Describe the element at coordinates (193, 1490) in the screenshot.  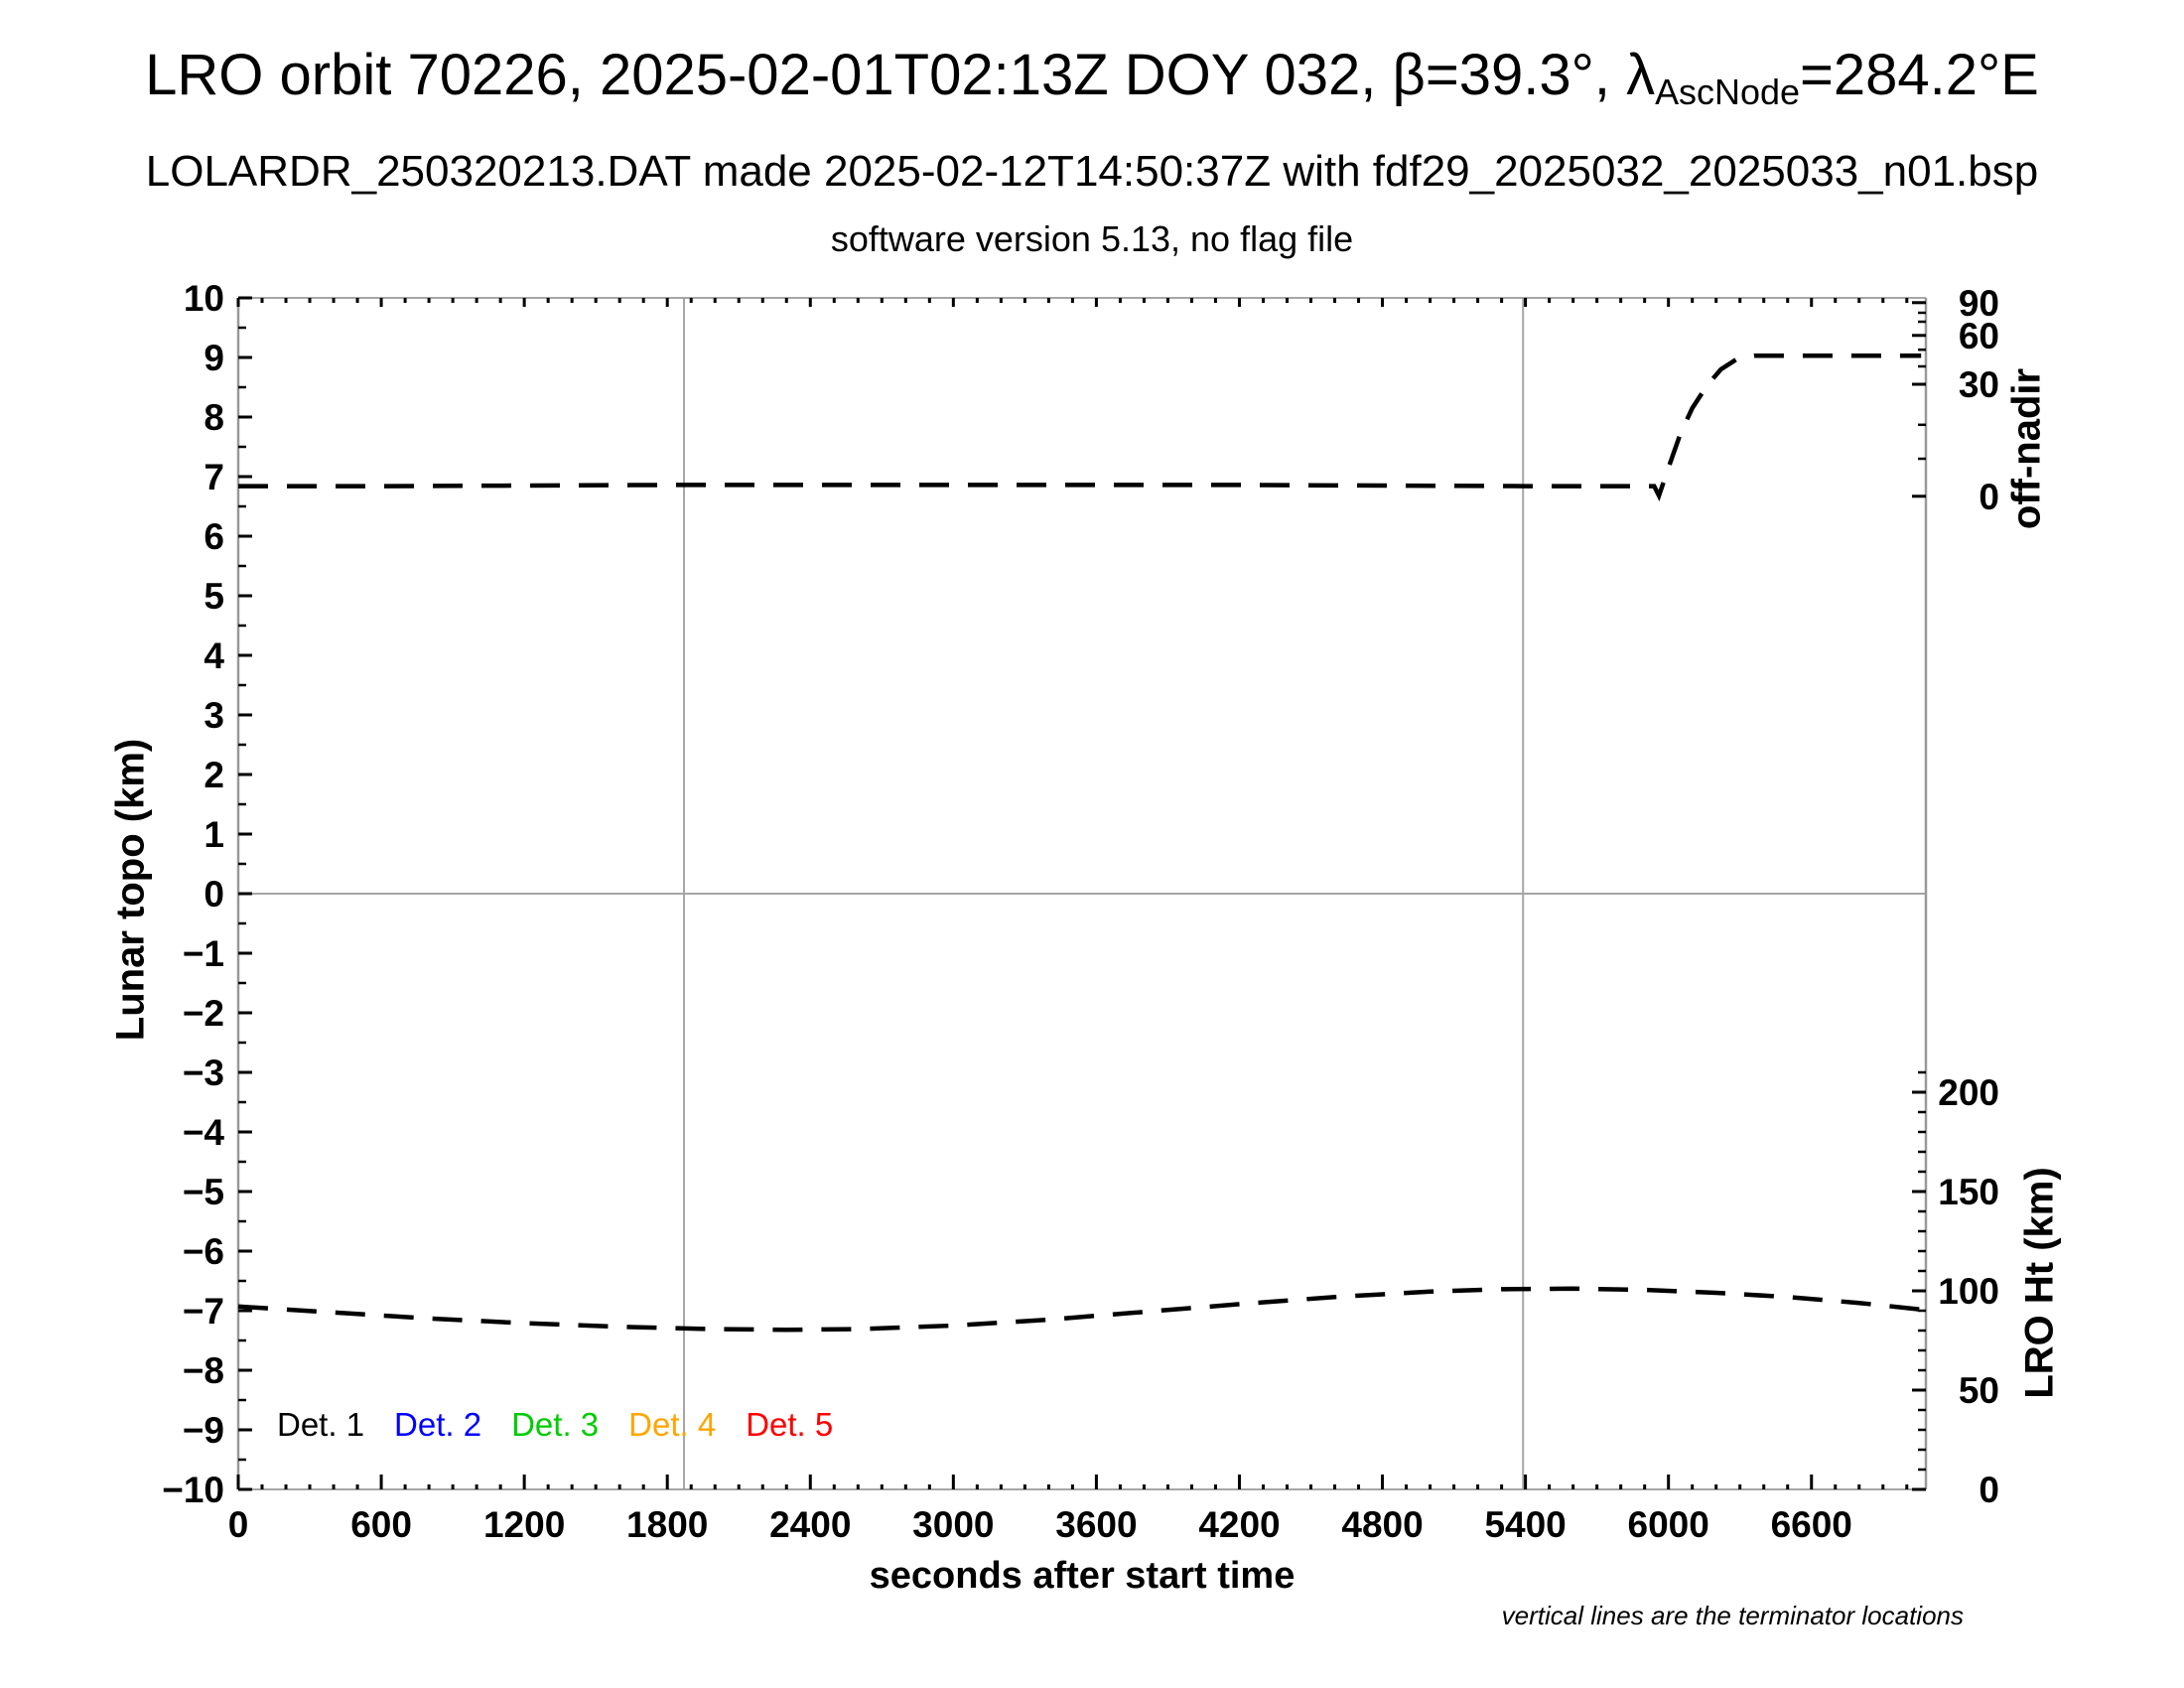
I see `y-tick-label: −10` at that location.